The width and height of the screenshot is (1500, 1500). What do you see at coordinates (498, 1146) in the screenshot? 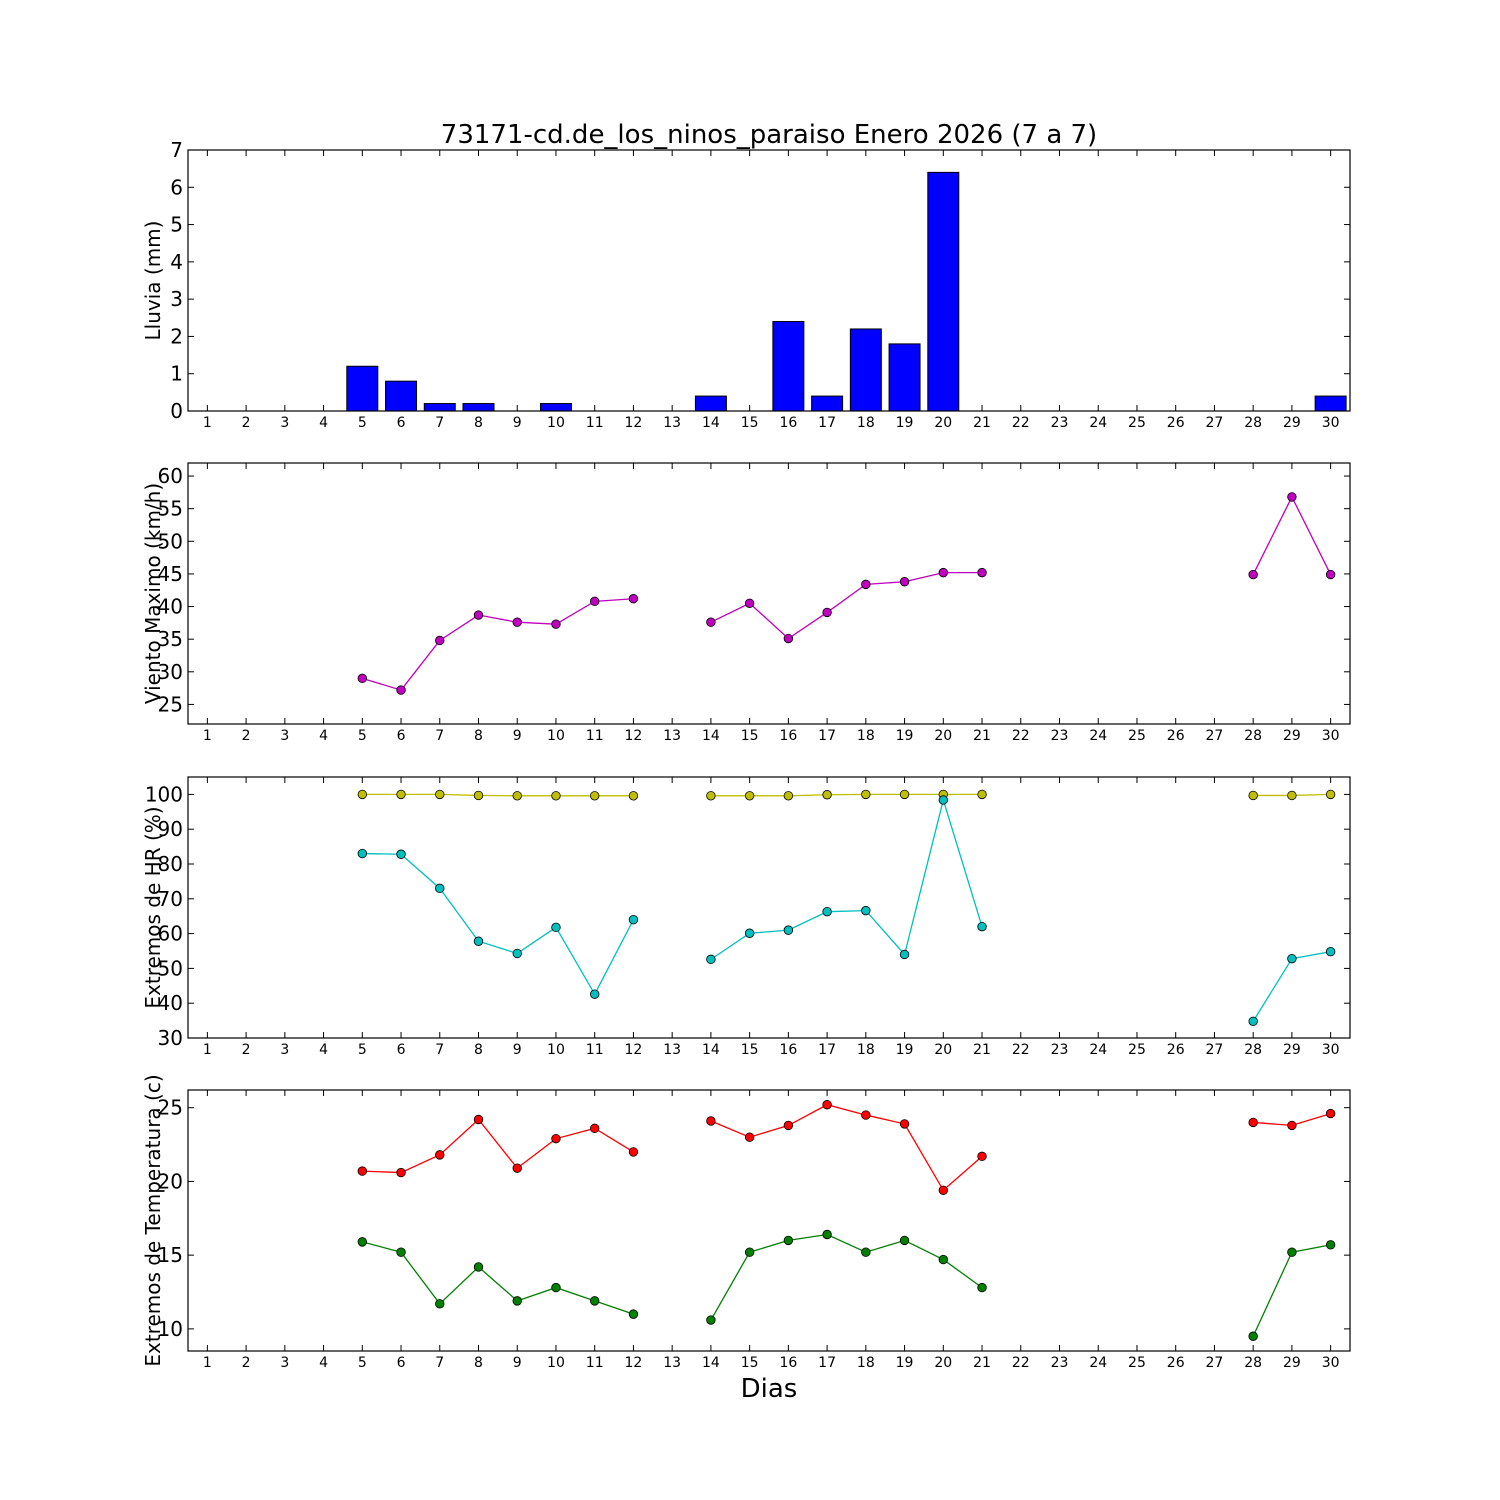
I see `temp-max-line` at bounding box center [498, 1146].